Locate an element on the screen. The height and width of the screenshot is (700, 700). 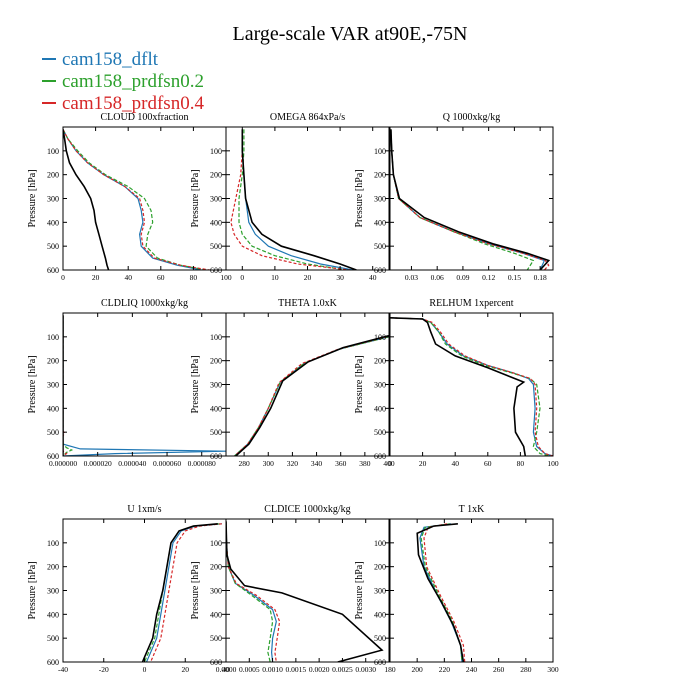
legend-entry: cam158_prdfsn0.4 is located at coordinates (123, 103).